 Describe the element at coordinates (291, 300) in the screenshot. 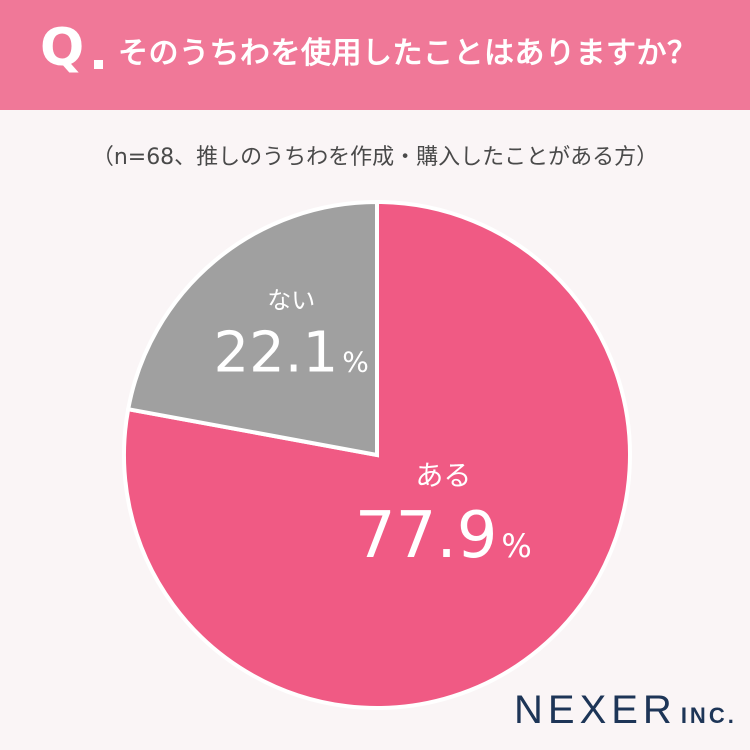

I see `slice-label-category: ない` at that location.